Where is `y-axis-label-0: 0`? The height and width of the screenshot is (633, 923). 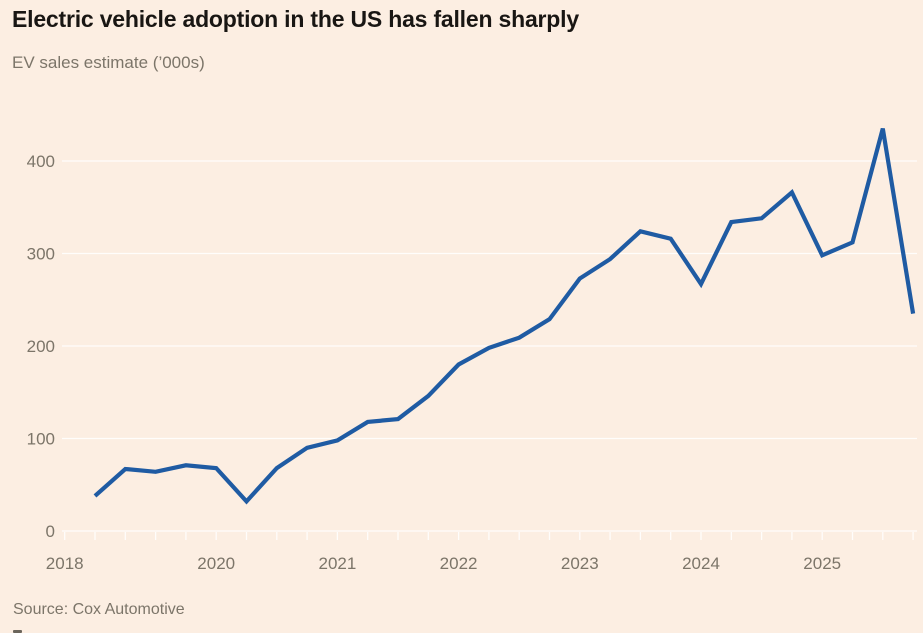 y-axis-label-0: 0 is located at coordinates (50, 531).